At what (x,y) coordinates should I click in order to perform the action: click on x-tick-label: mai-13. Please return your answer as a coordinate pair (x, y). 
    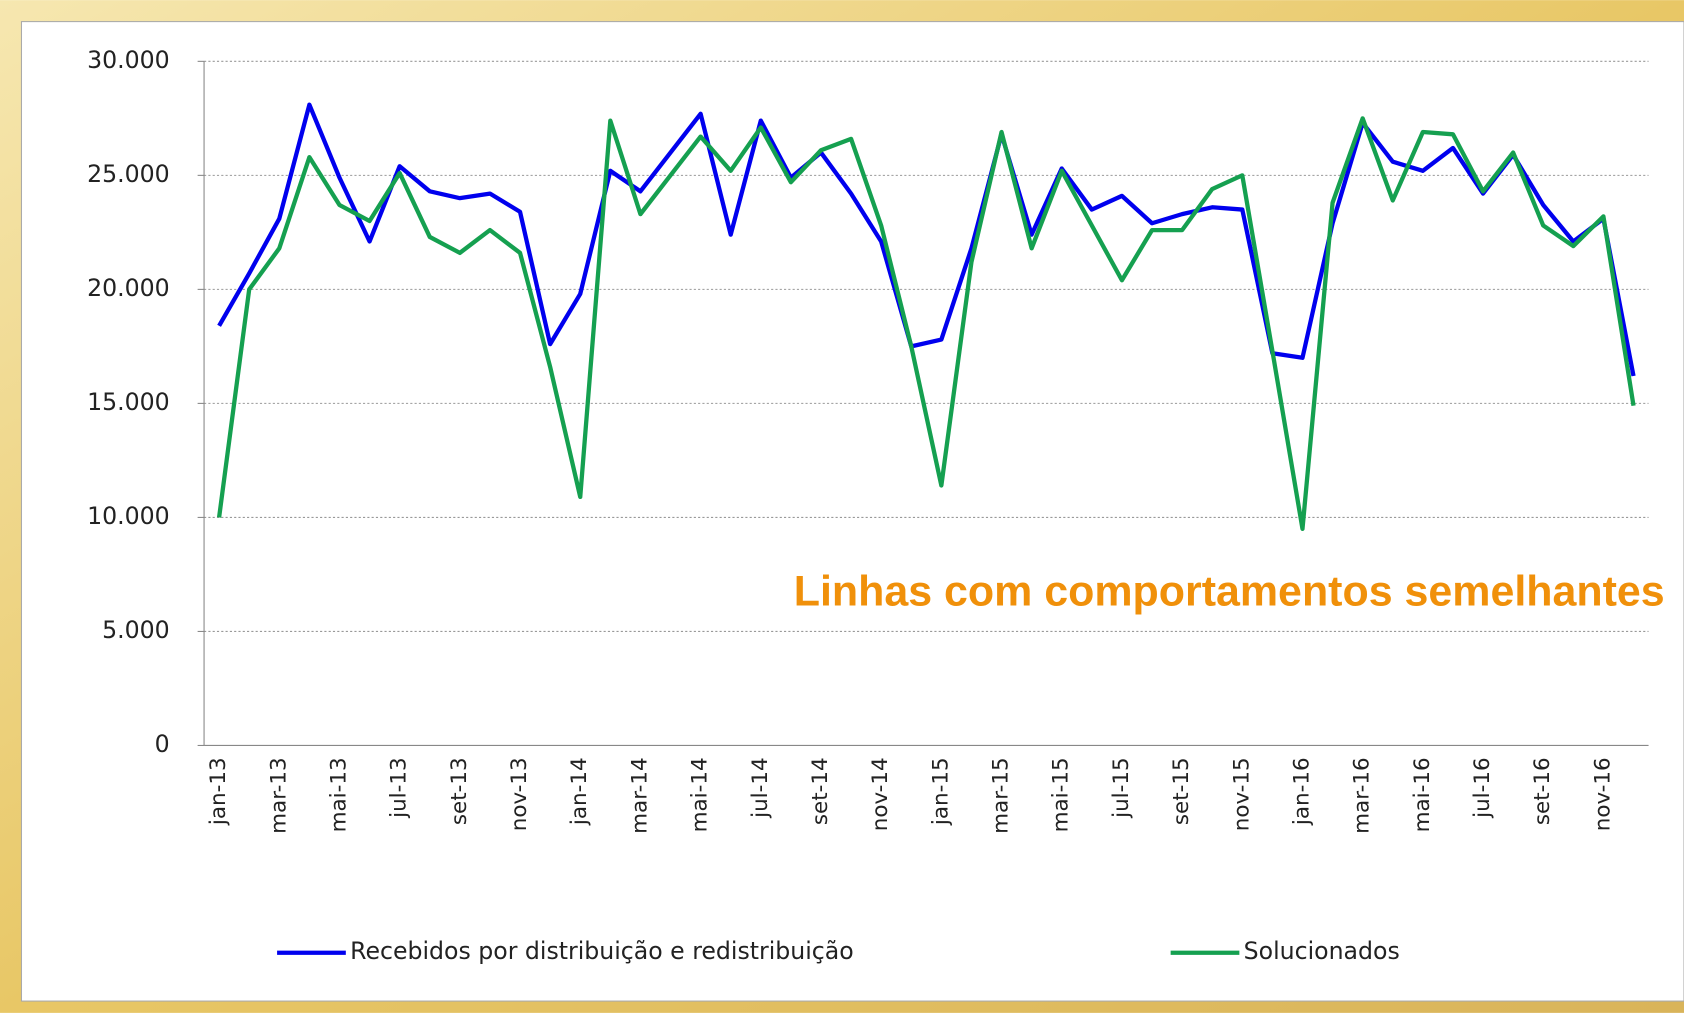
    Looking at the image, I should click on (338, 794).